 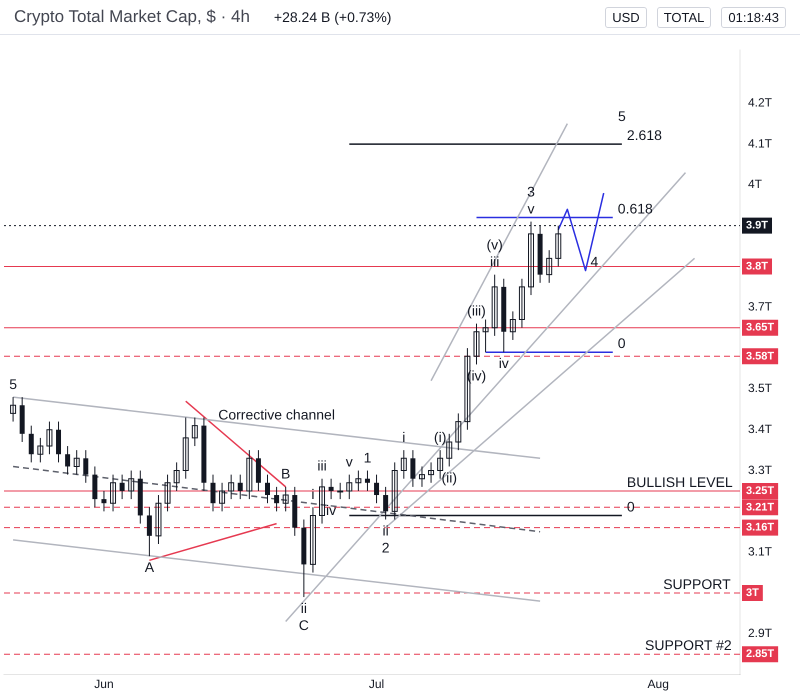 I want to click on annotation: SUPPORT, so click(x=697, y=584).